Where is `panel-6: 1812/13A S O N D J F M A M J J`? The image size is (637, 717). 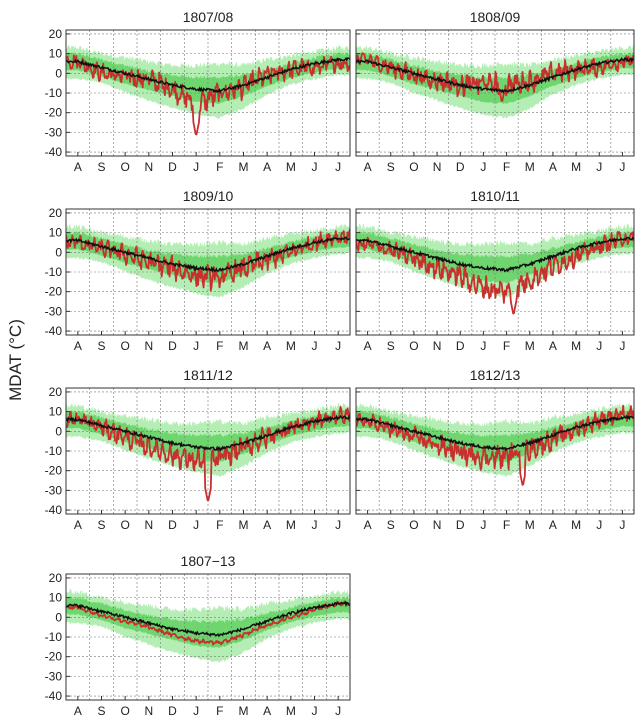
panel-6: 1812/13A S O N D J F M A M J J is located at coordinates (495, 449).